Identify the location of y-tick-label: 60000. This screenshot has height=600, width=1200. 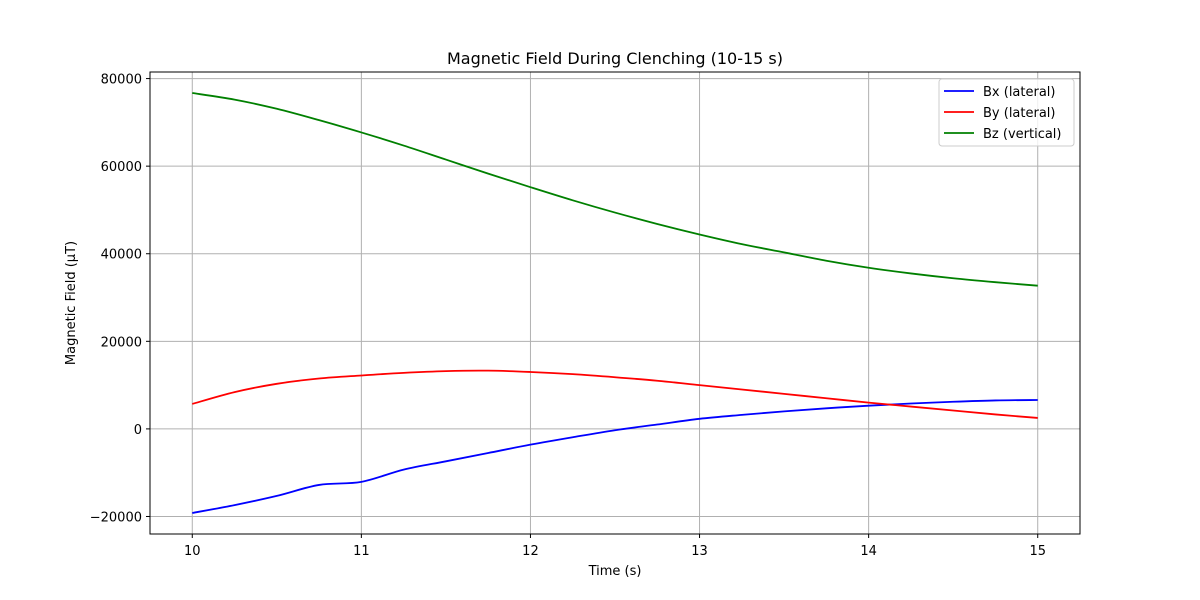
(121, 167).